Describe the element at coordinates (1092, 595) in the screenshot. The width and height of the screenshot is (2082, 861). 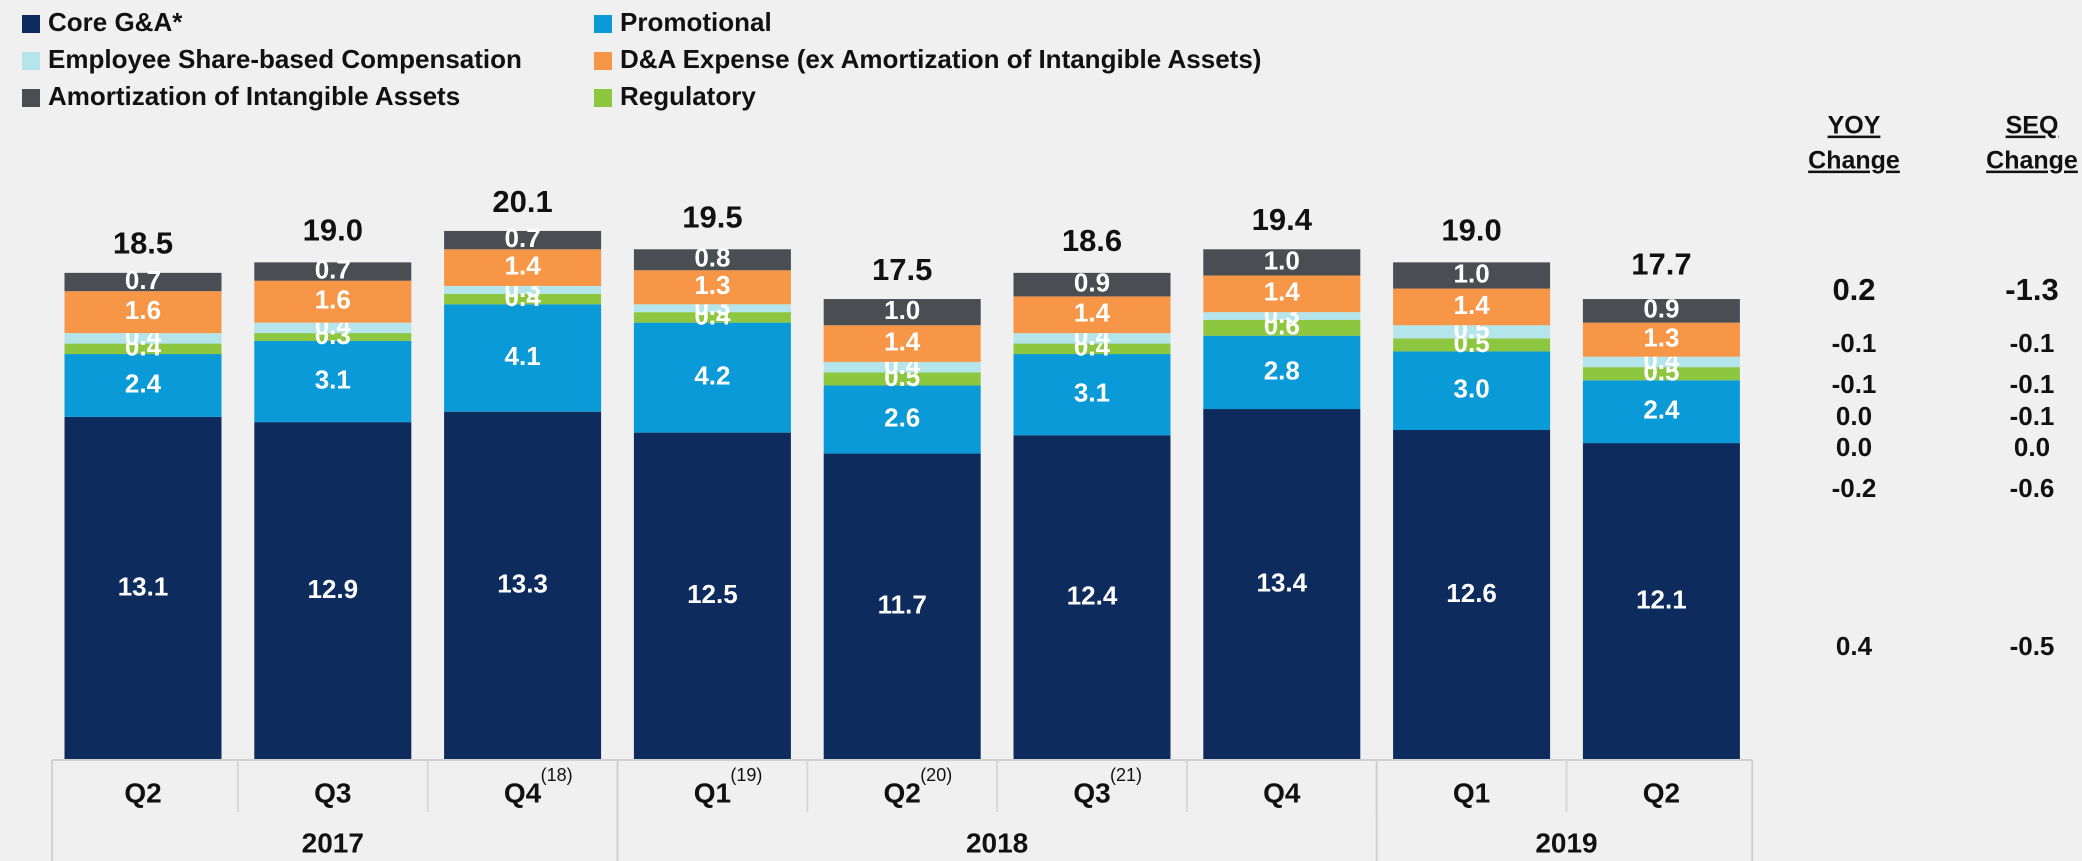
I see `data-label: 12.4` at that location.